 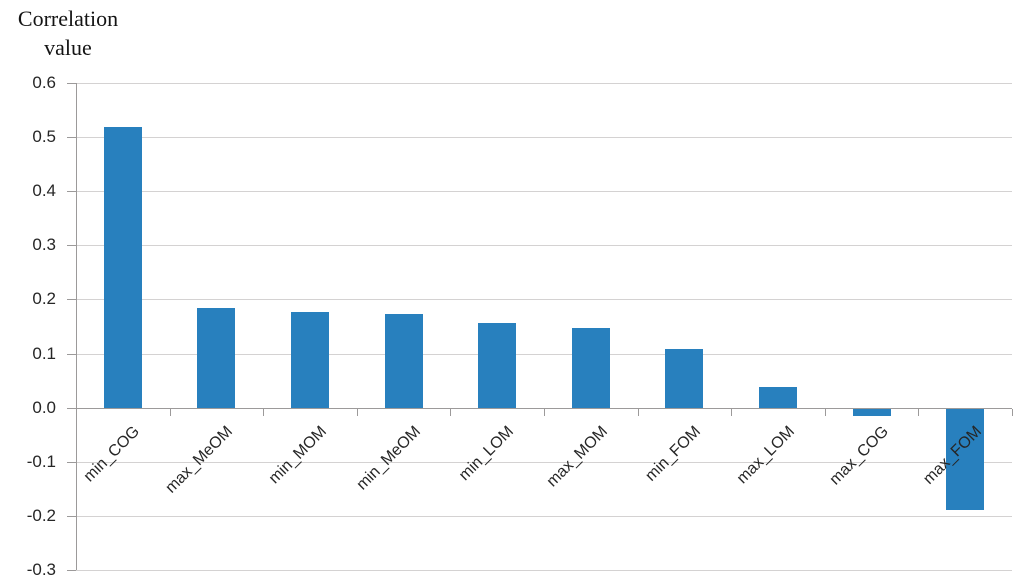 What do you see at coordinates (68, 18) in the screenshot?
I see `chart-title-line-1: Correlation` at bounding box center [68, 18].